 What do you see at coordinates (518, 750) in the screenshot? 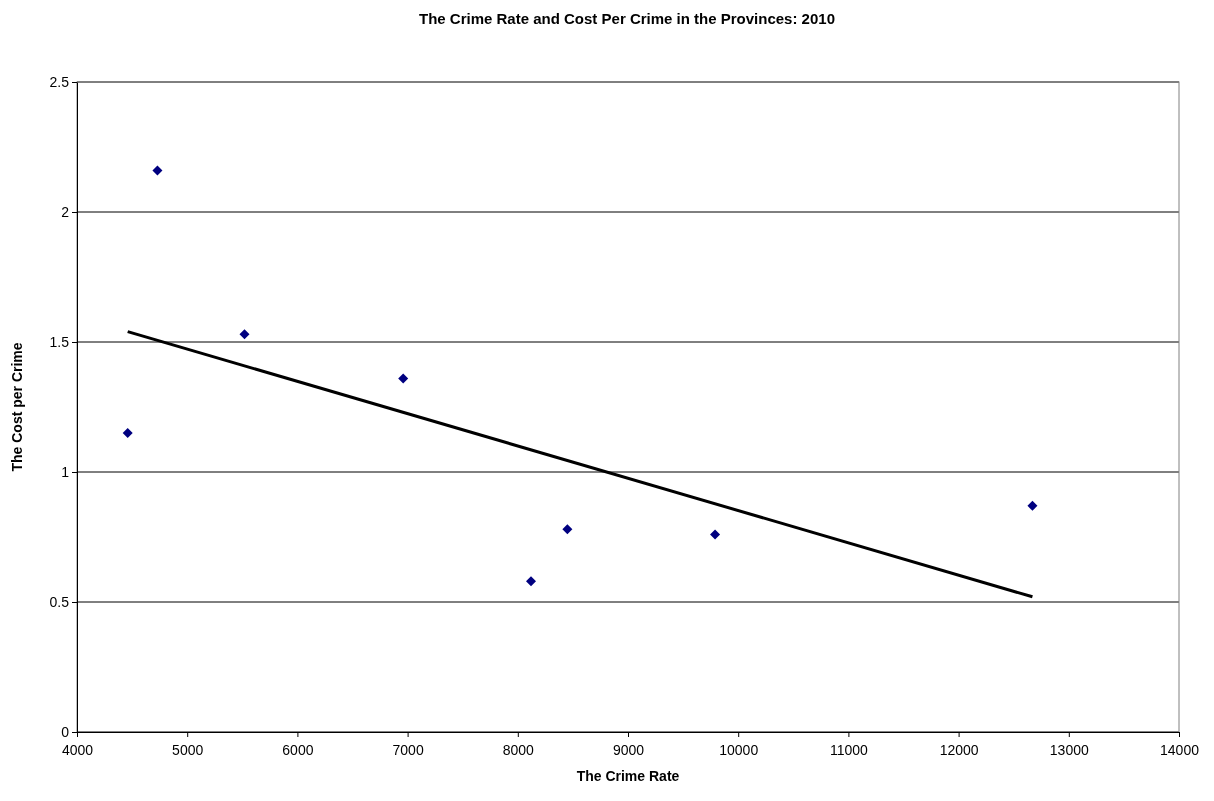
I see `x-tick-label: 8000` at bounding box center [518, 750].